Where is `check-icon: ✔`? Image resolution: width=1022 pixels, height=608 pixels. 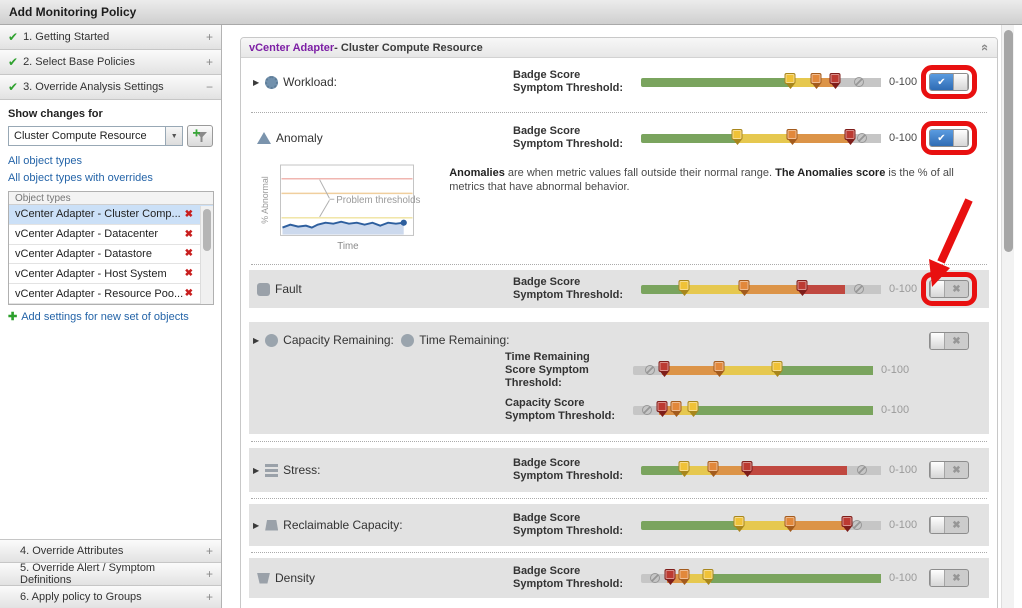
check-icon: ✔ is located at coordinates (13, 37).